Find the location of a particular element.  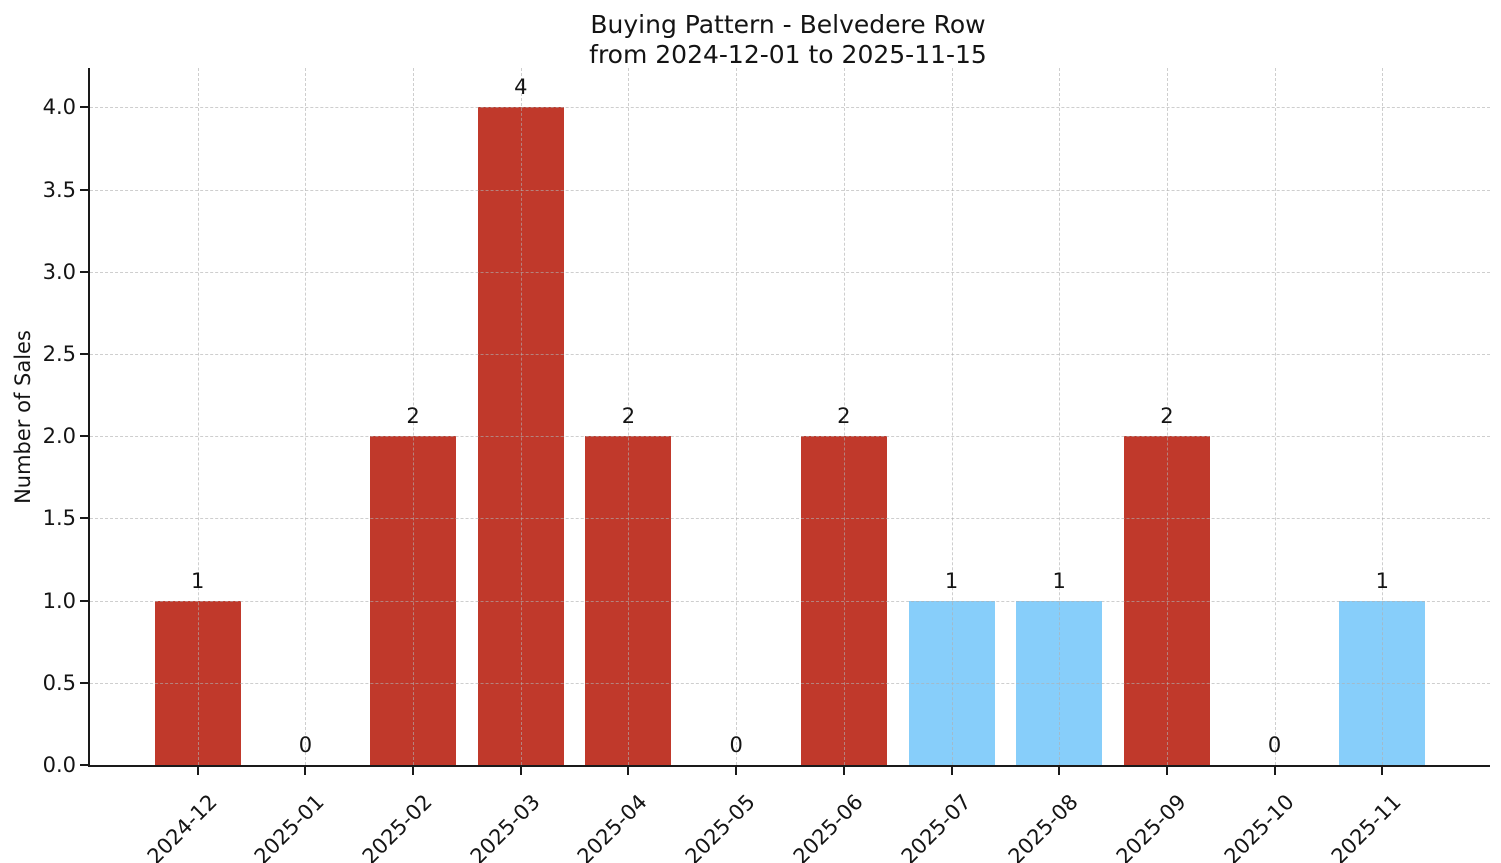

x-tick-label-2025-03: 2025-03 is located at coordinates (505, 826).